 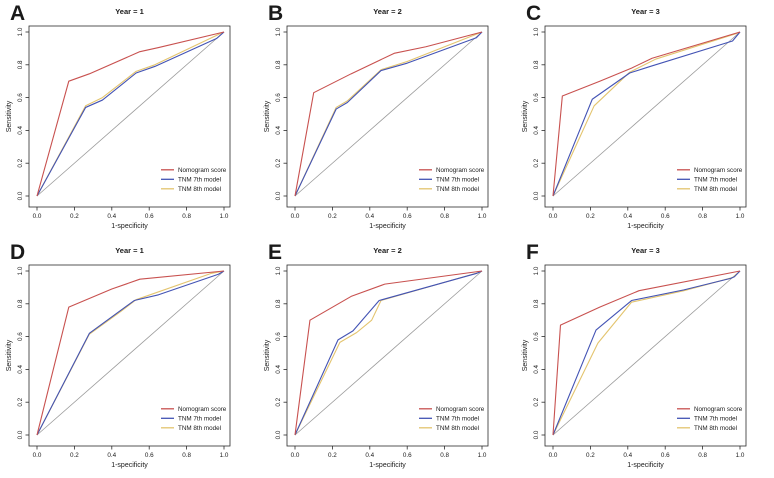 I want to click on panel-letter: B, so click(x=275, y=13).